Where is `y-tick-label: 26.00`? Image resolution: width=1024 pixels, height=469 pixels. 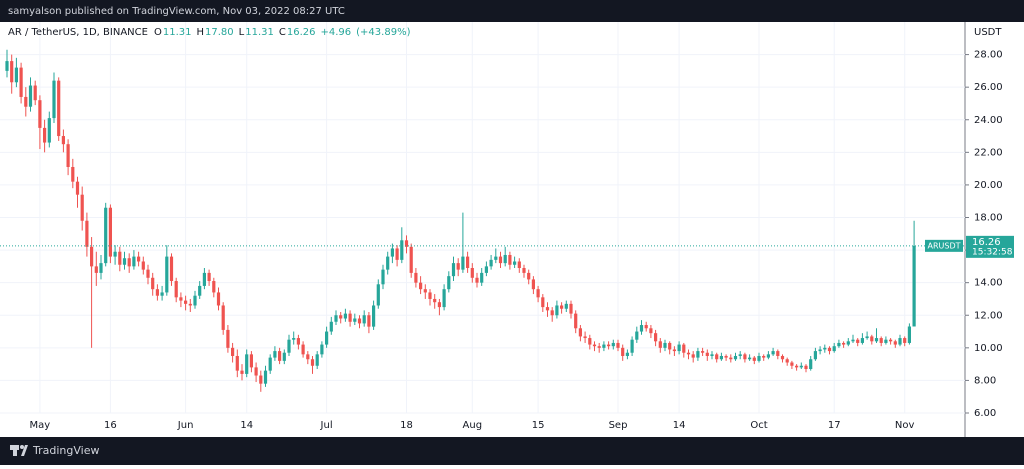 y-tick-label: 26.00 is located at coordinates (988, 87).